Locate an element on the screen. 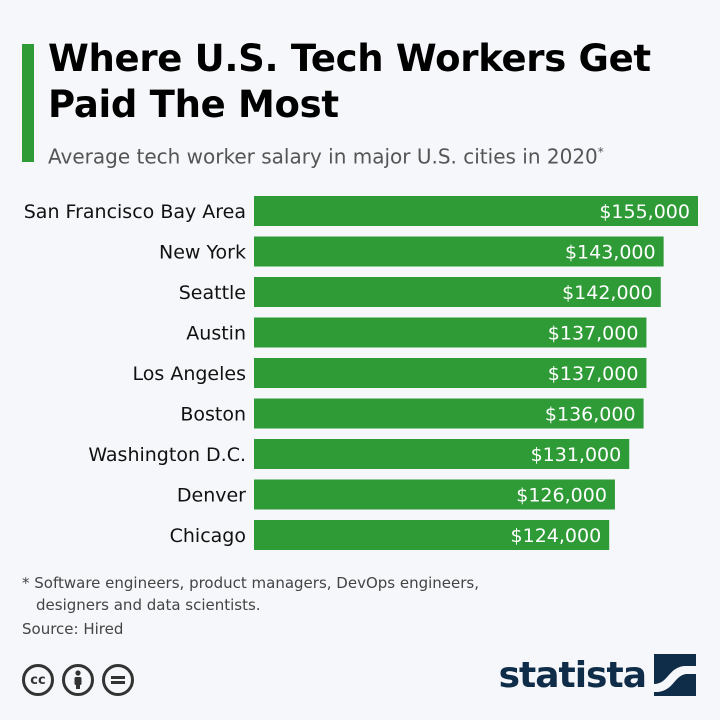 The height and width of the screenshot is (720, 720). source-note: Source: Hired is located at coordinates (73, 629).